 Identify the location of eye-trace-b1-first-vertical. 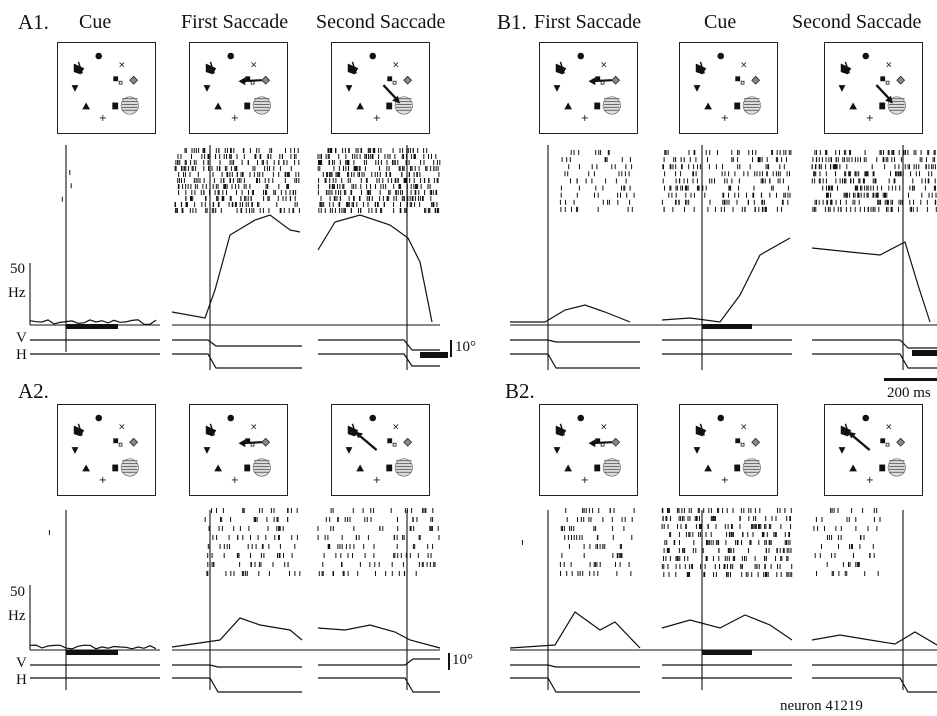
(575, 341).